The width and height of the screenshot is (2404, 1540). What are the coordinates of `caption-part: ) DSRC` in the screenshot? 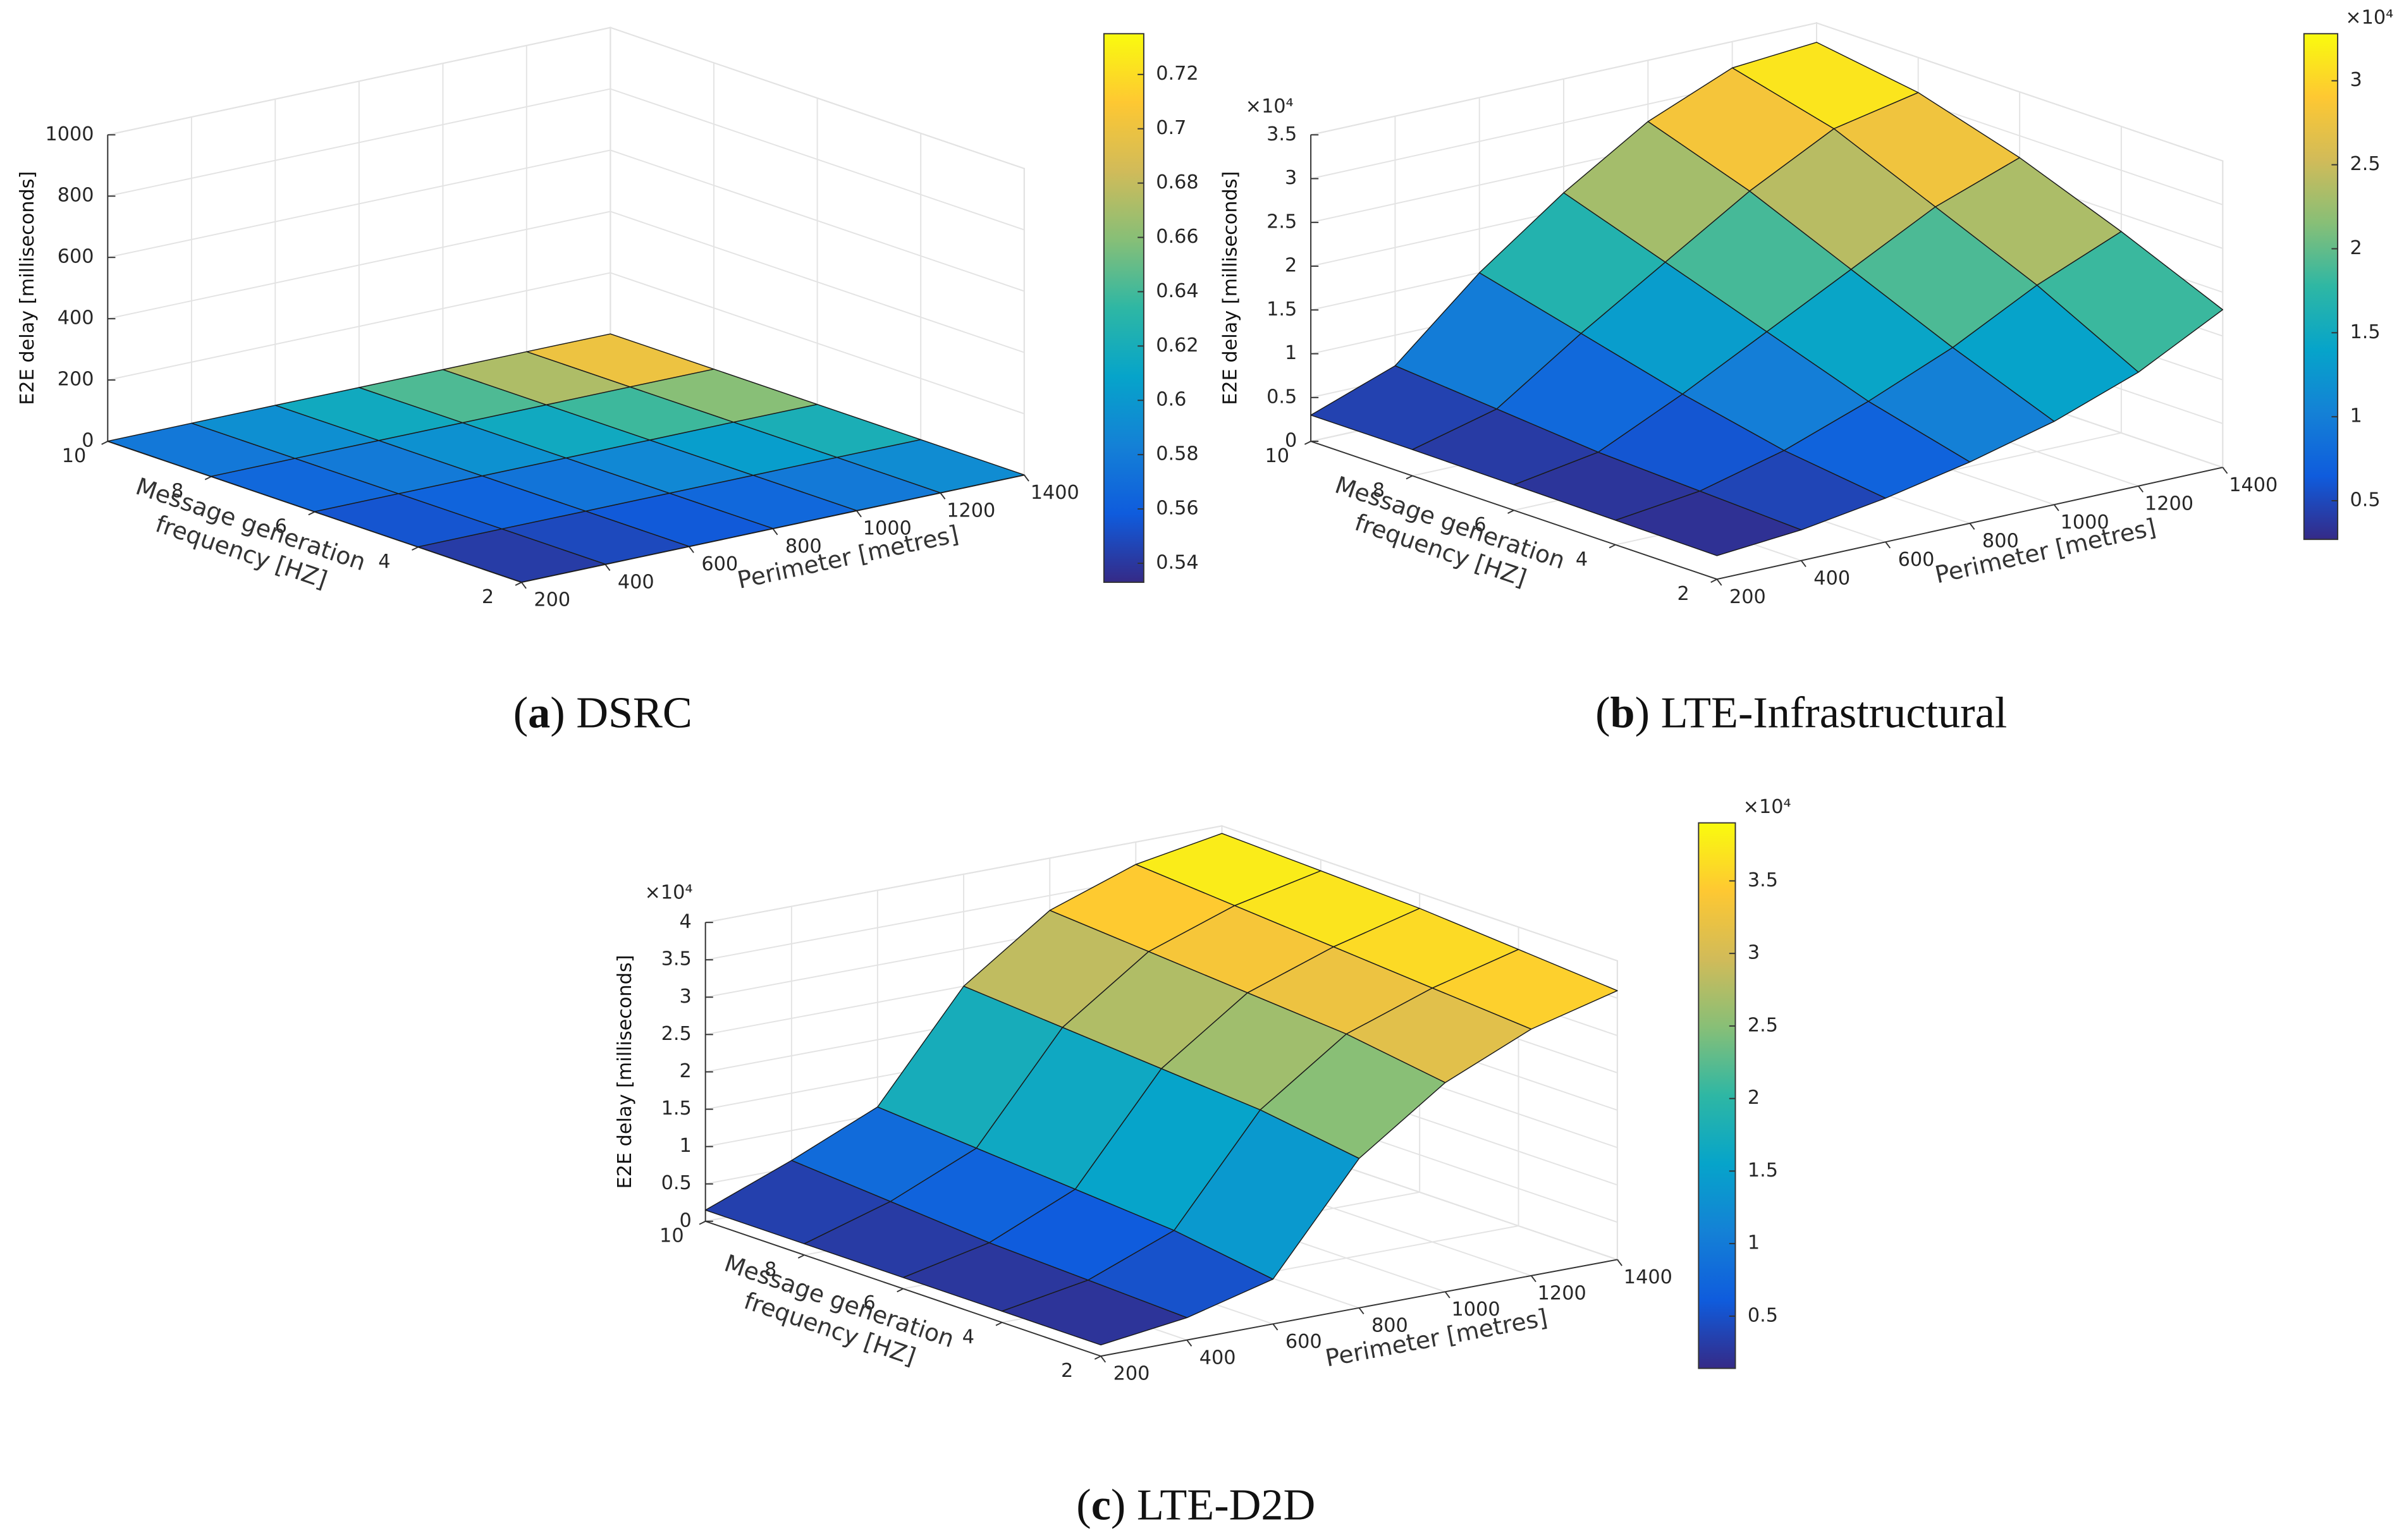 It's located at (621, 713).